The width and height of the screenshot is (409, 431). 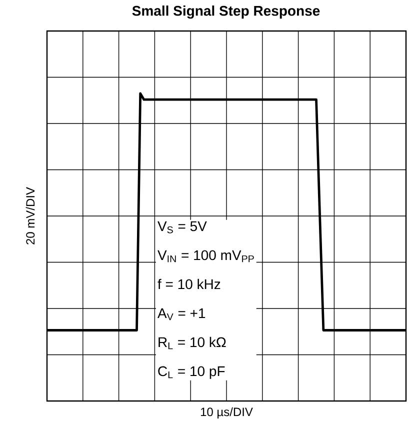 What do you see at coordinates (189, 284) in the screenshot?
I see `annotation: f = 10 kHz` at bounding box center [189, 284].